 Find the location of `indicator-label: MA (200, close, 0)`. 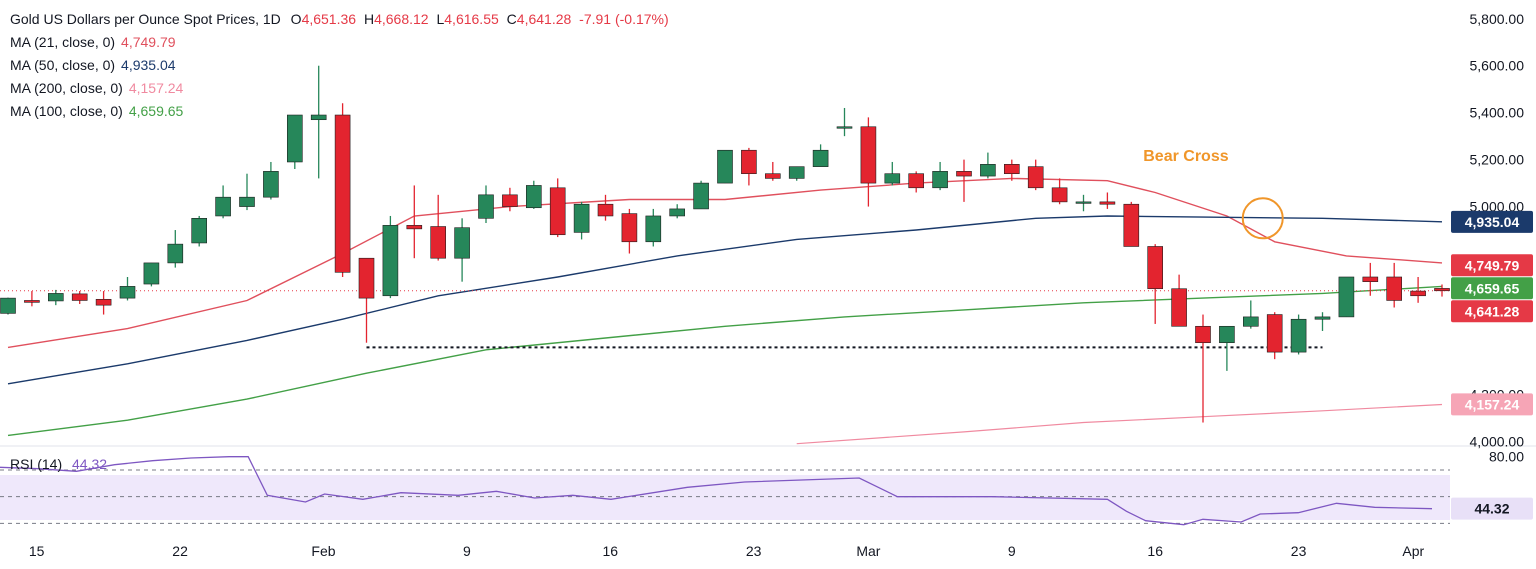

indicator-label: MA (200, close, 0) is located at coordinates (66, 88).